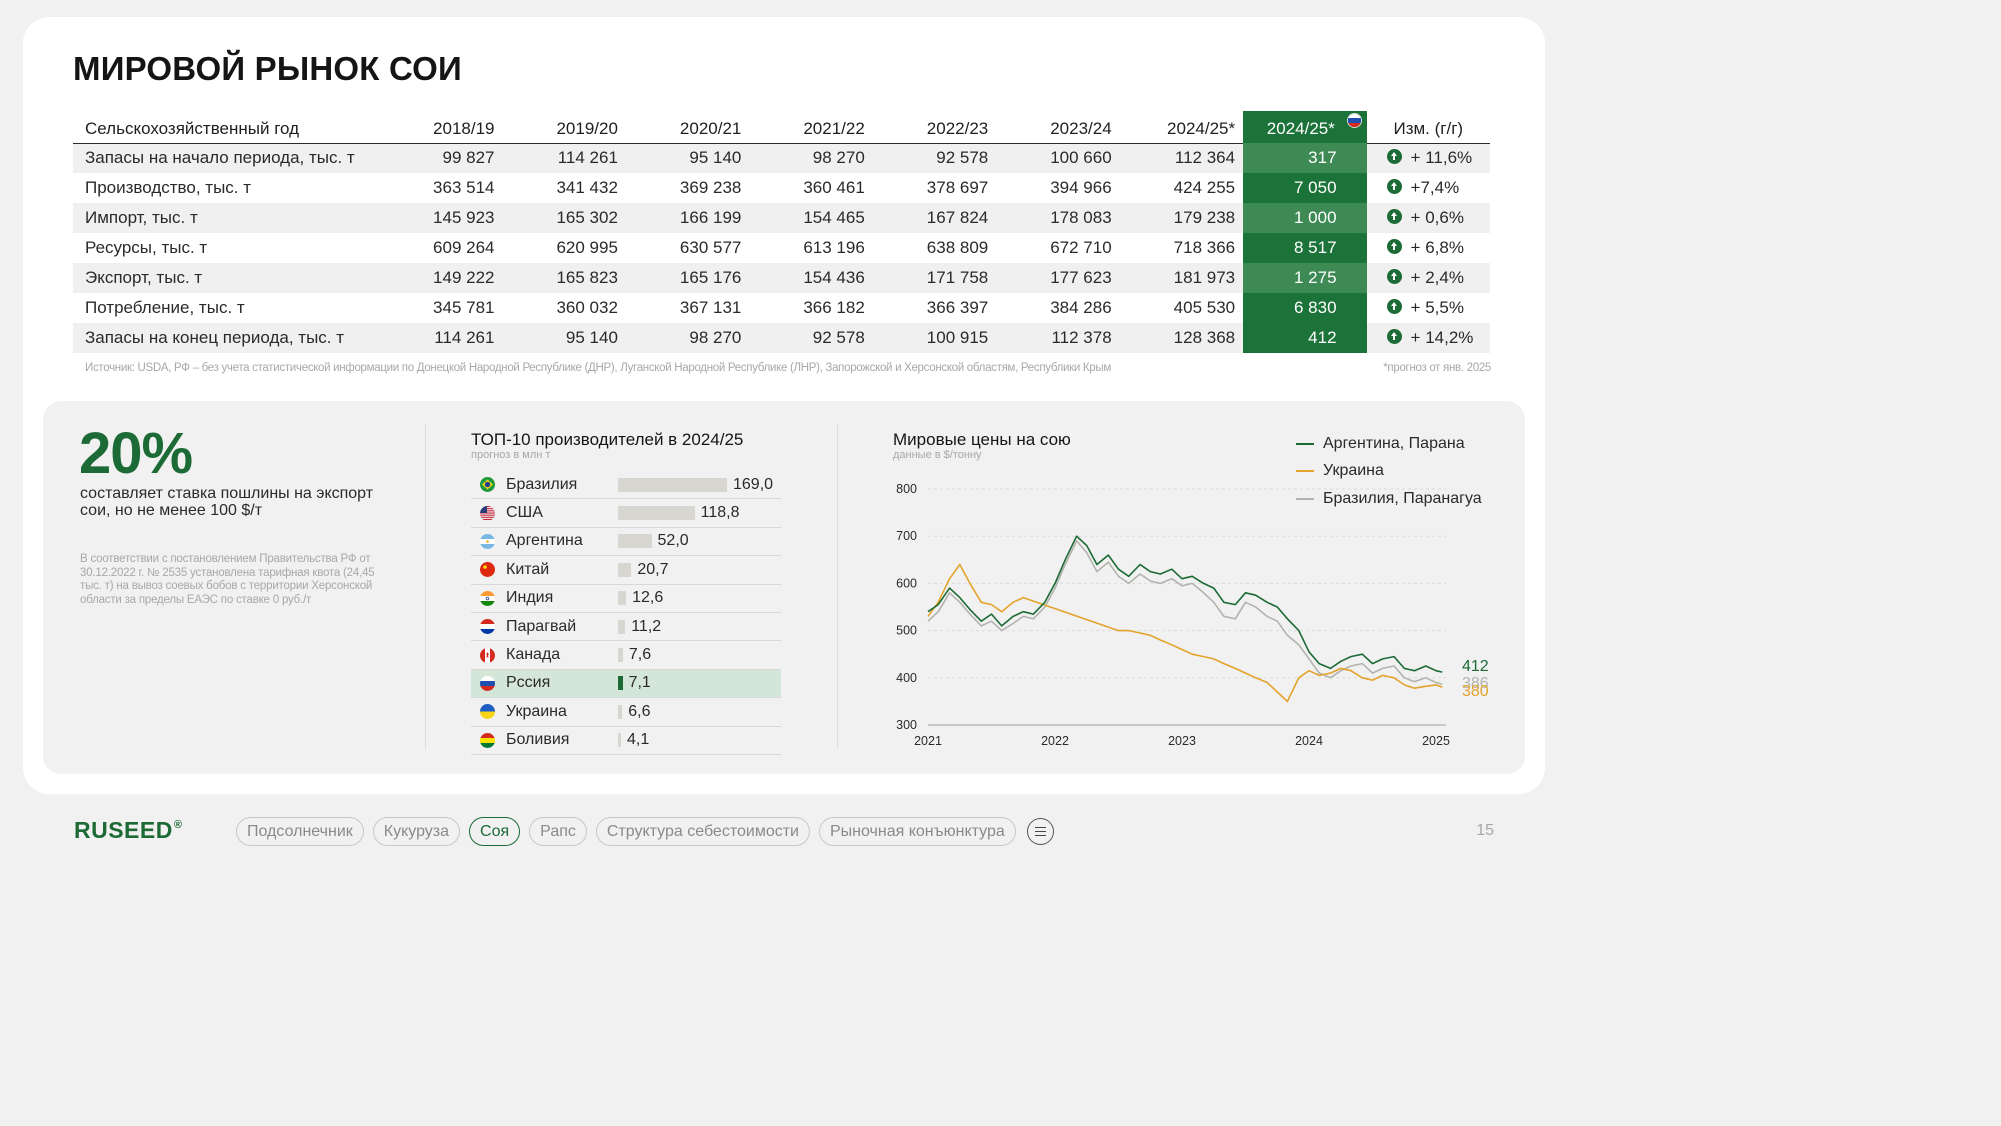 The image size is (2001, 1126). Describe the element at coordinates (441, 188) in the screenshot. I see `table-cell: 363 514` at that location.